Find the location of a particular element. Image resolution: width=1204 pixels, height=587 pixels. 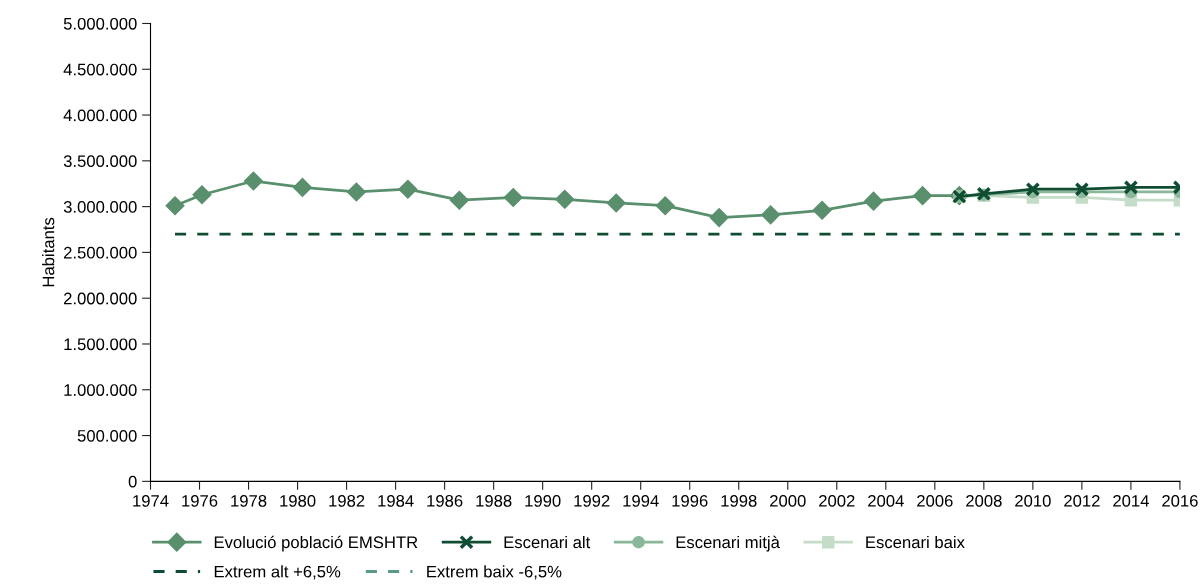

legend-label: Escenari mitjà is located at coordinates (728, 543).